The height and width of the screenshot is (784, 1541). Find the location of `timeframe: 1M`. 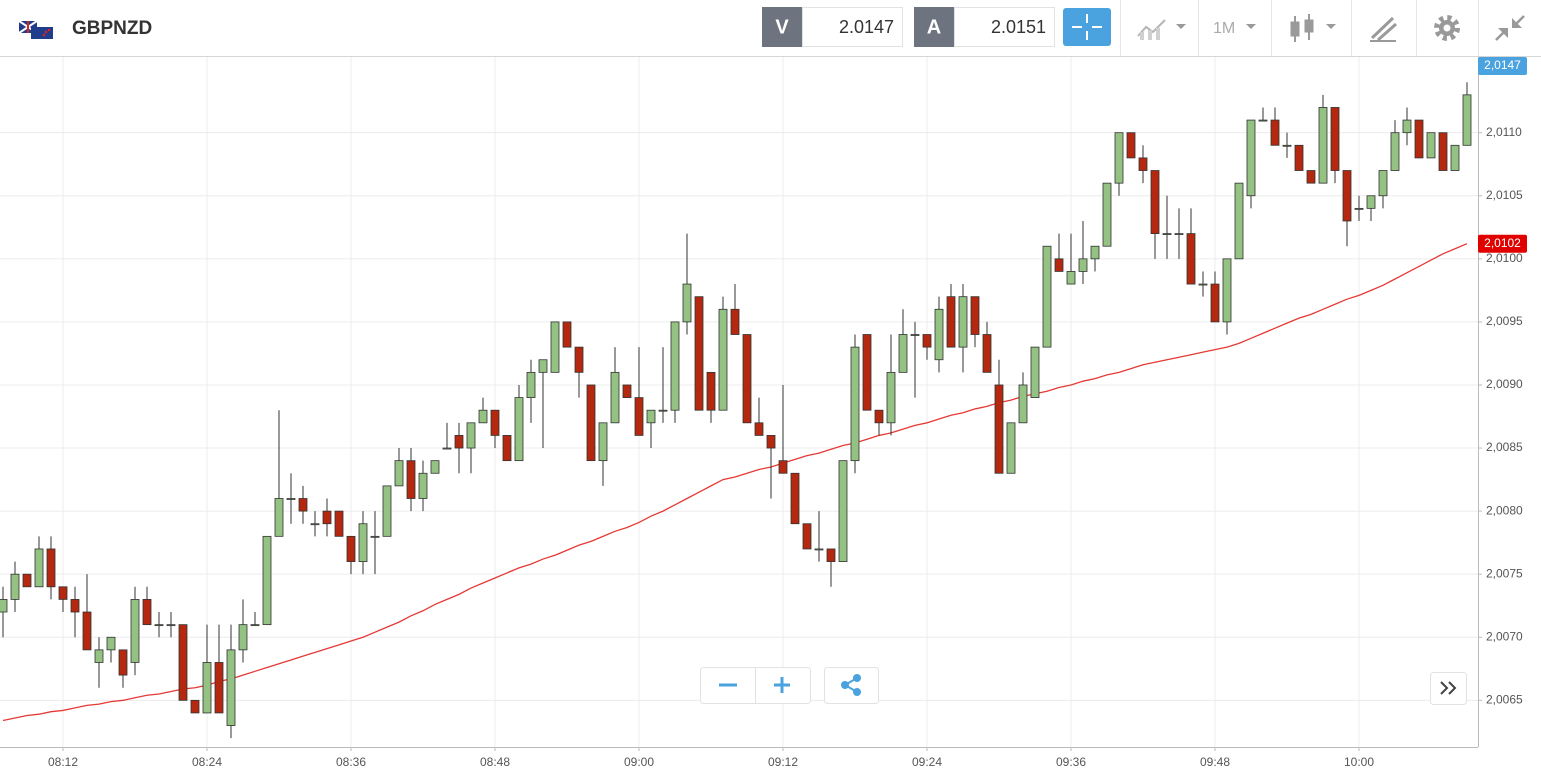

timeframe: 1M is located at coordinates (1224, 28).